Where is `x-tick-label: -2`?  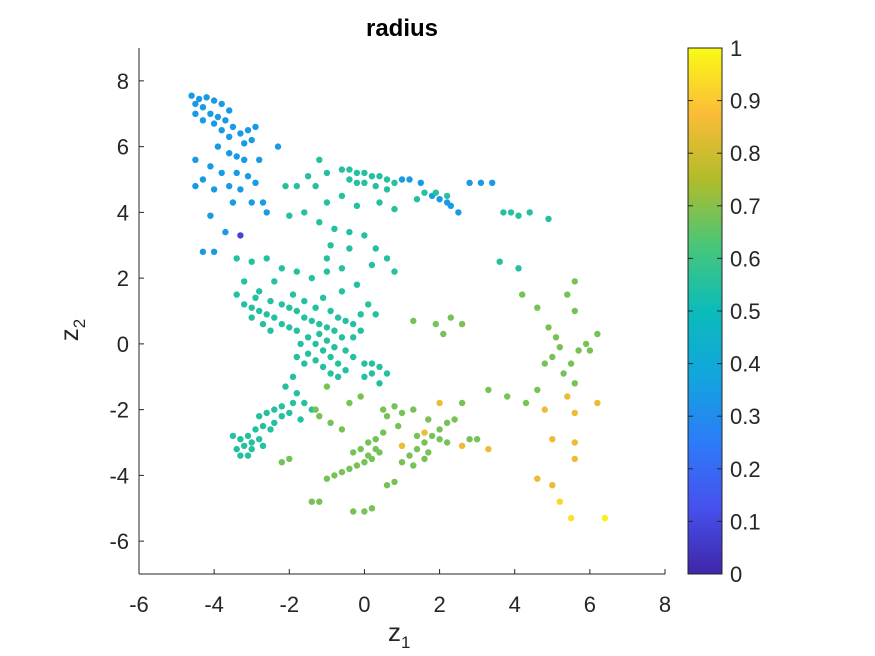 x-tick-label: -2 is located at coordinates (290, 604).